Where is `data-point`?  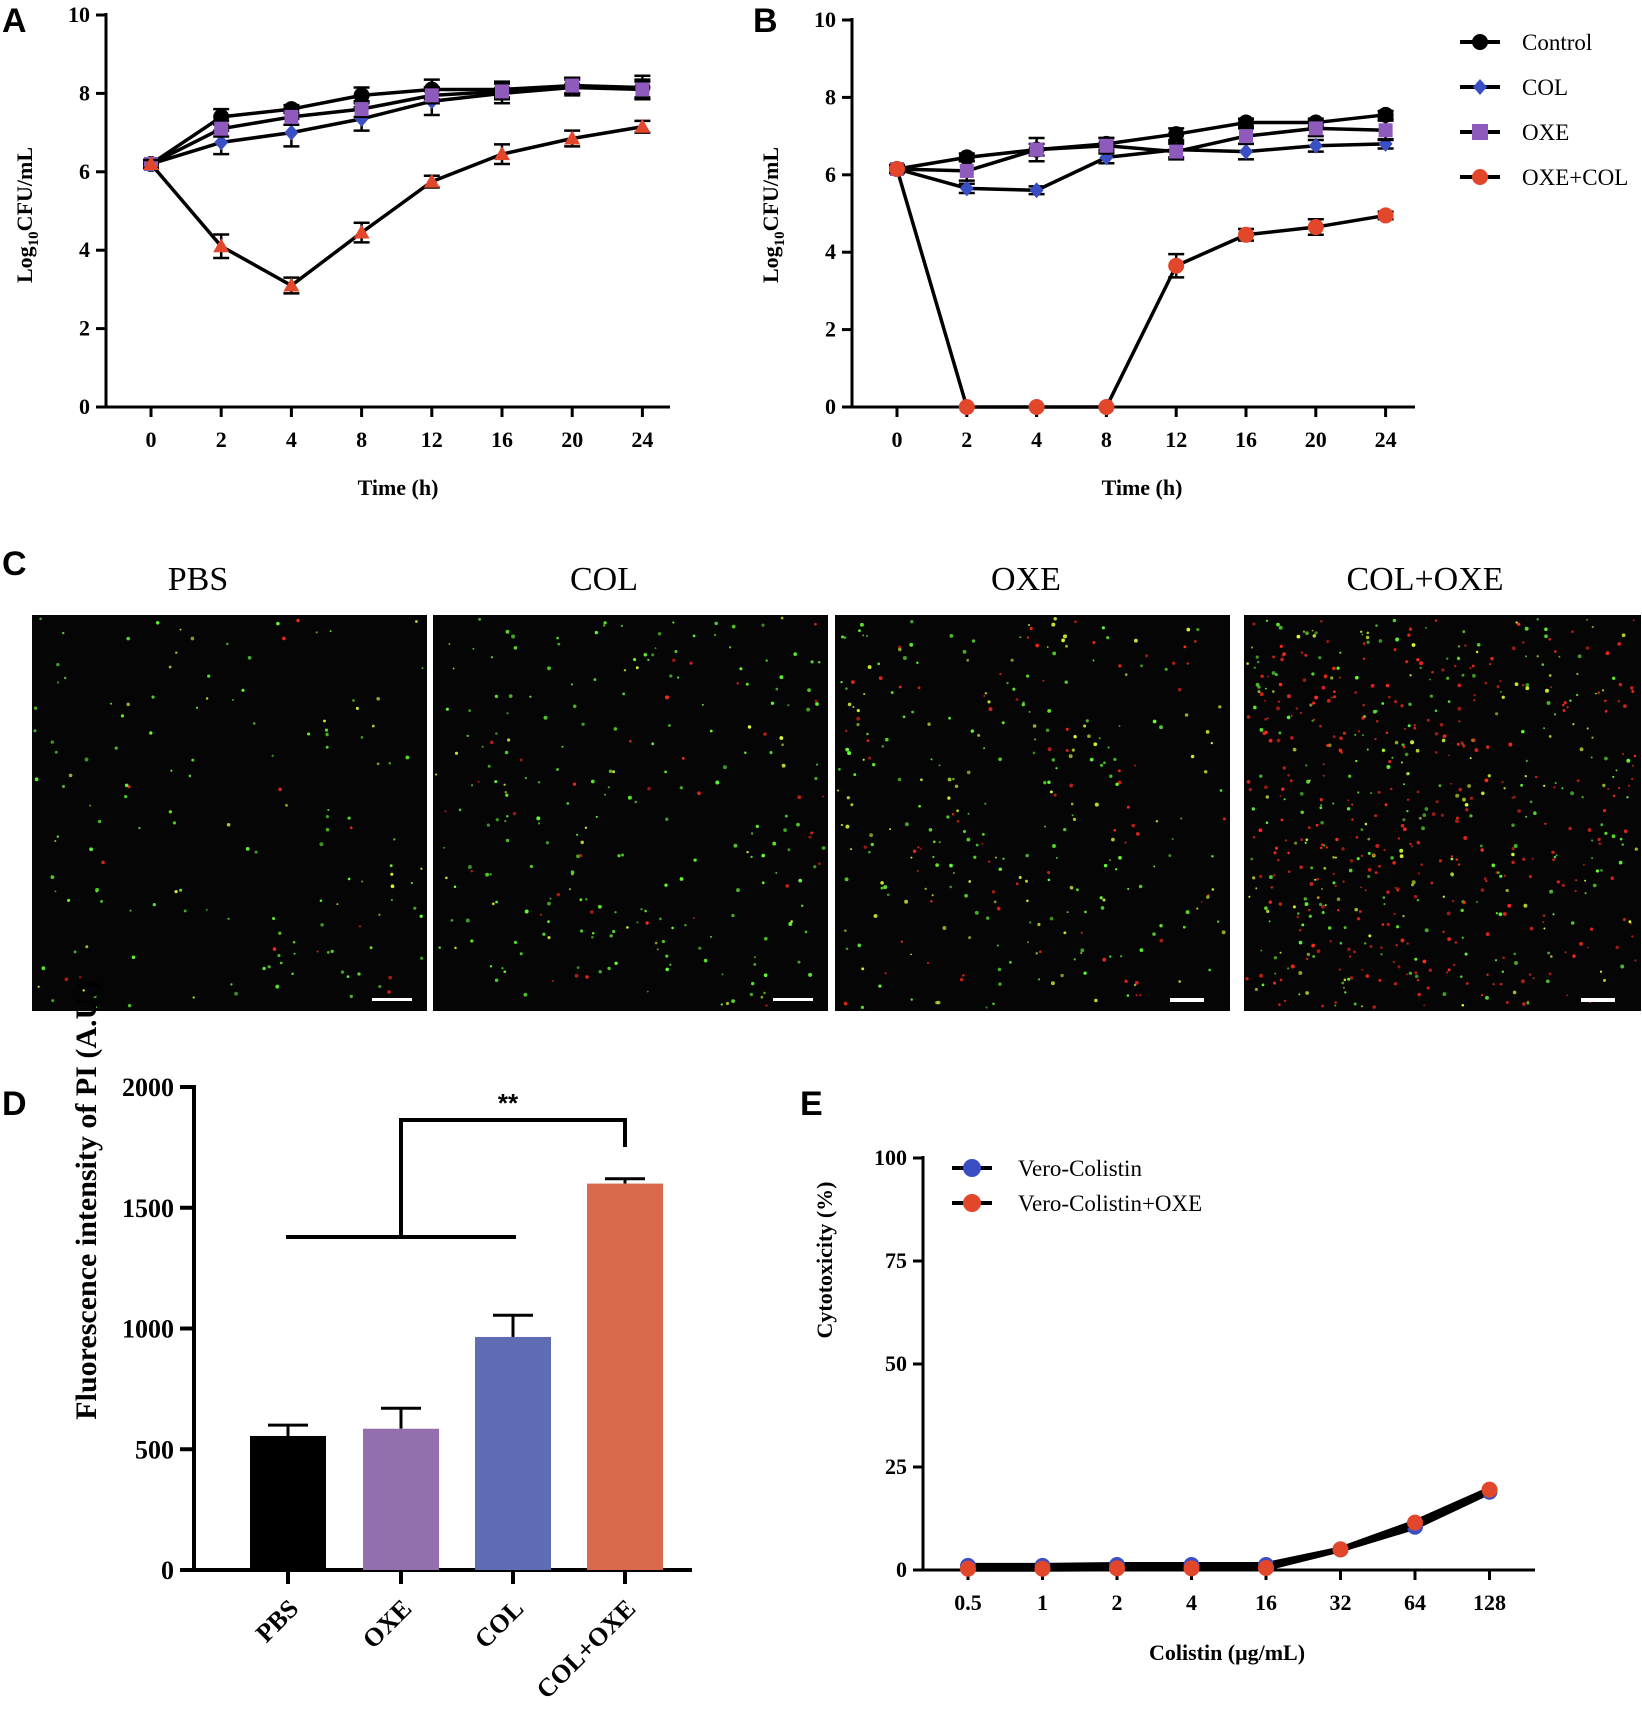
data-point is located at coordinates (361, 231).